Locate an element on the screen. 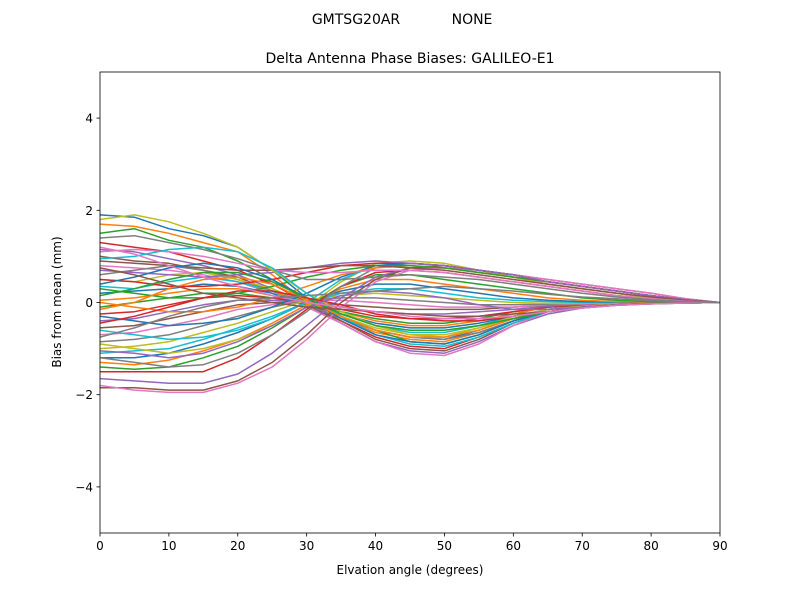  suptitle-right: NONE is located at coordinates (472, 20).